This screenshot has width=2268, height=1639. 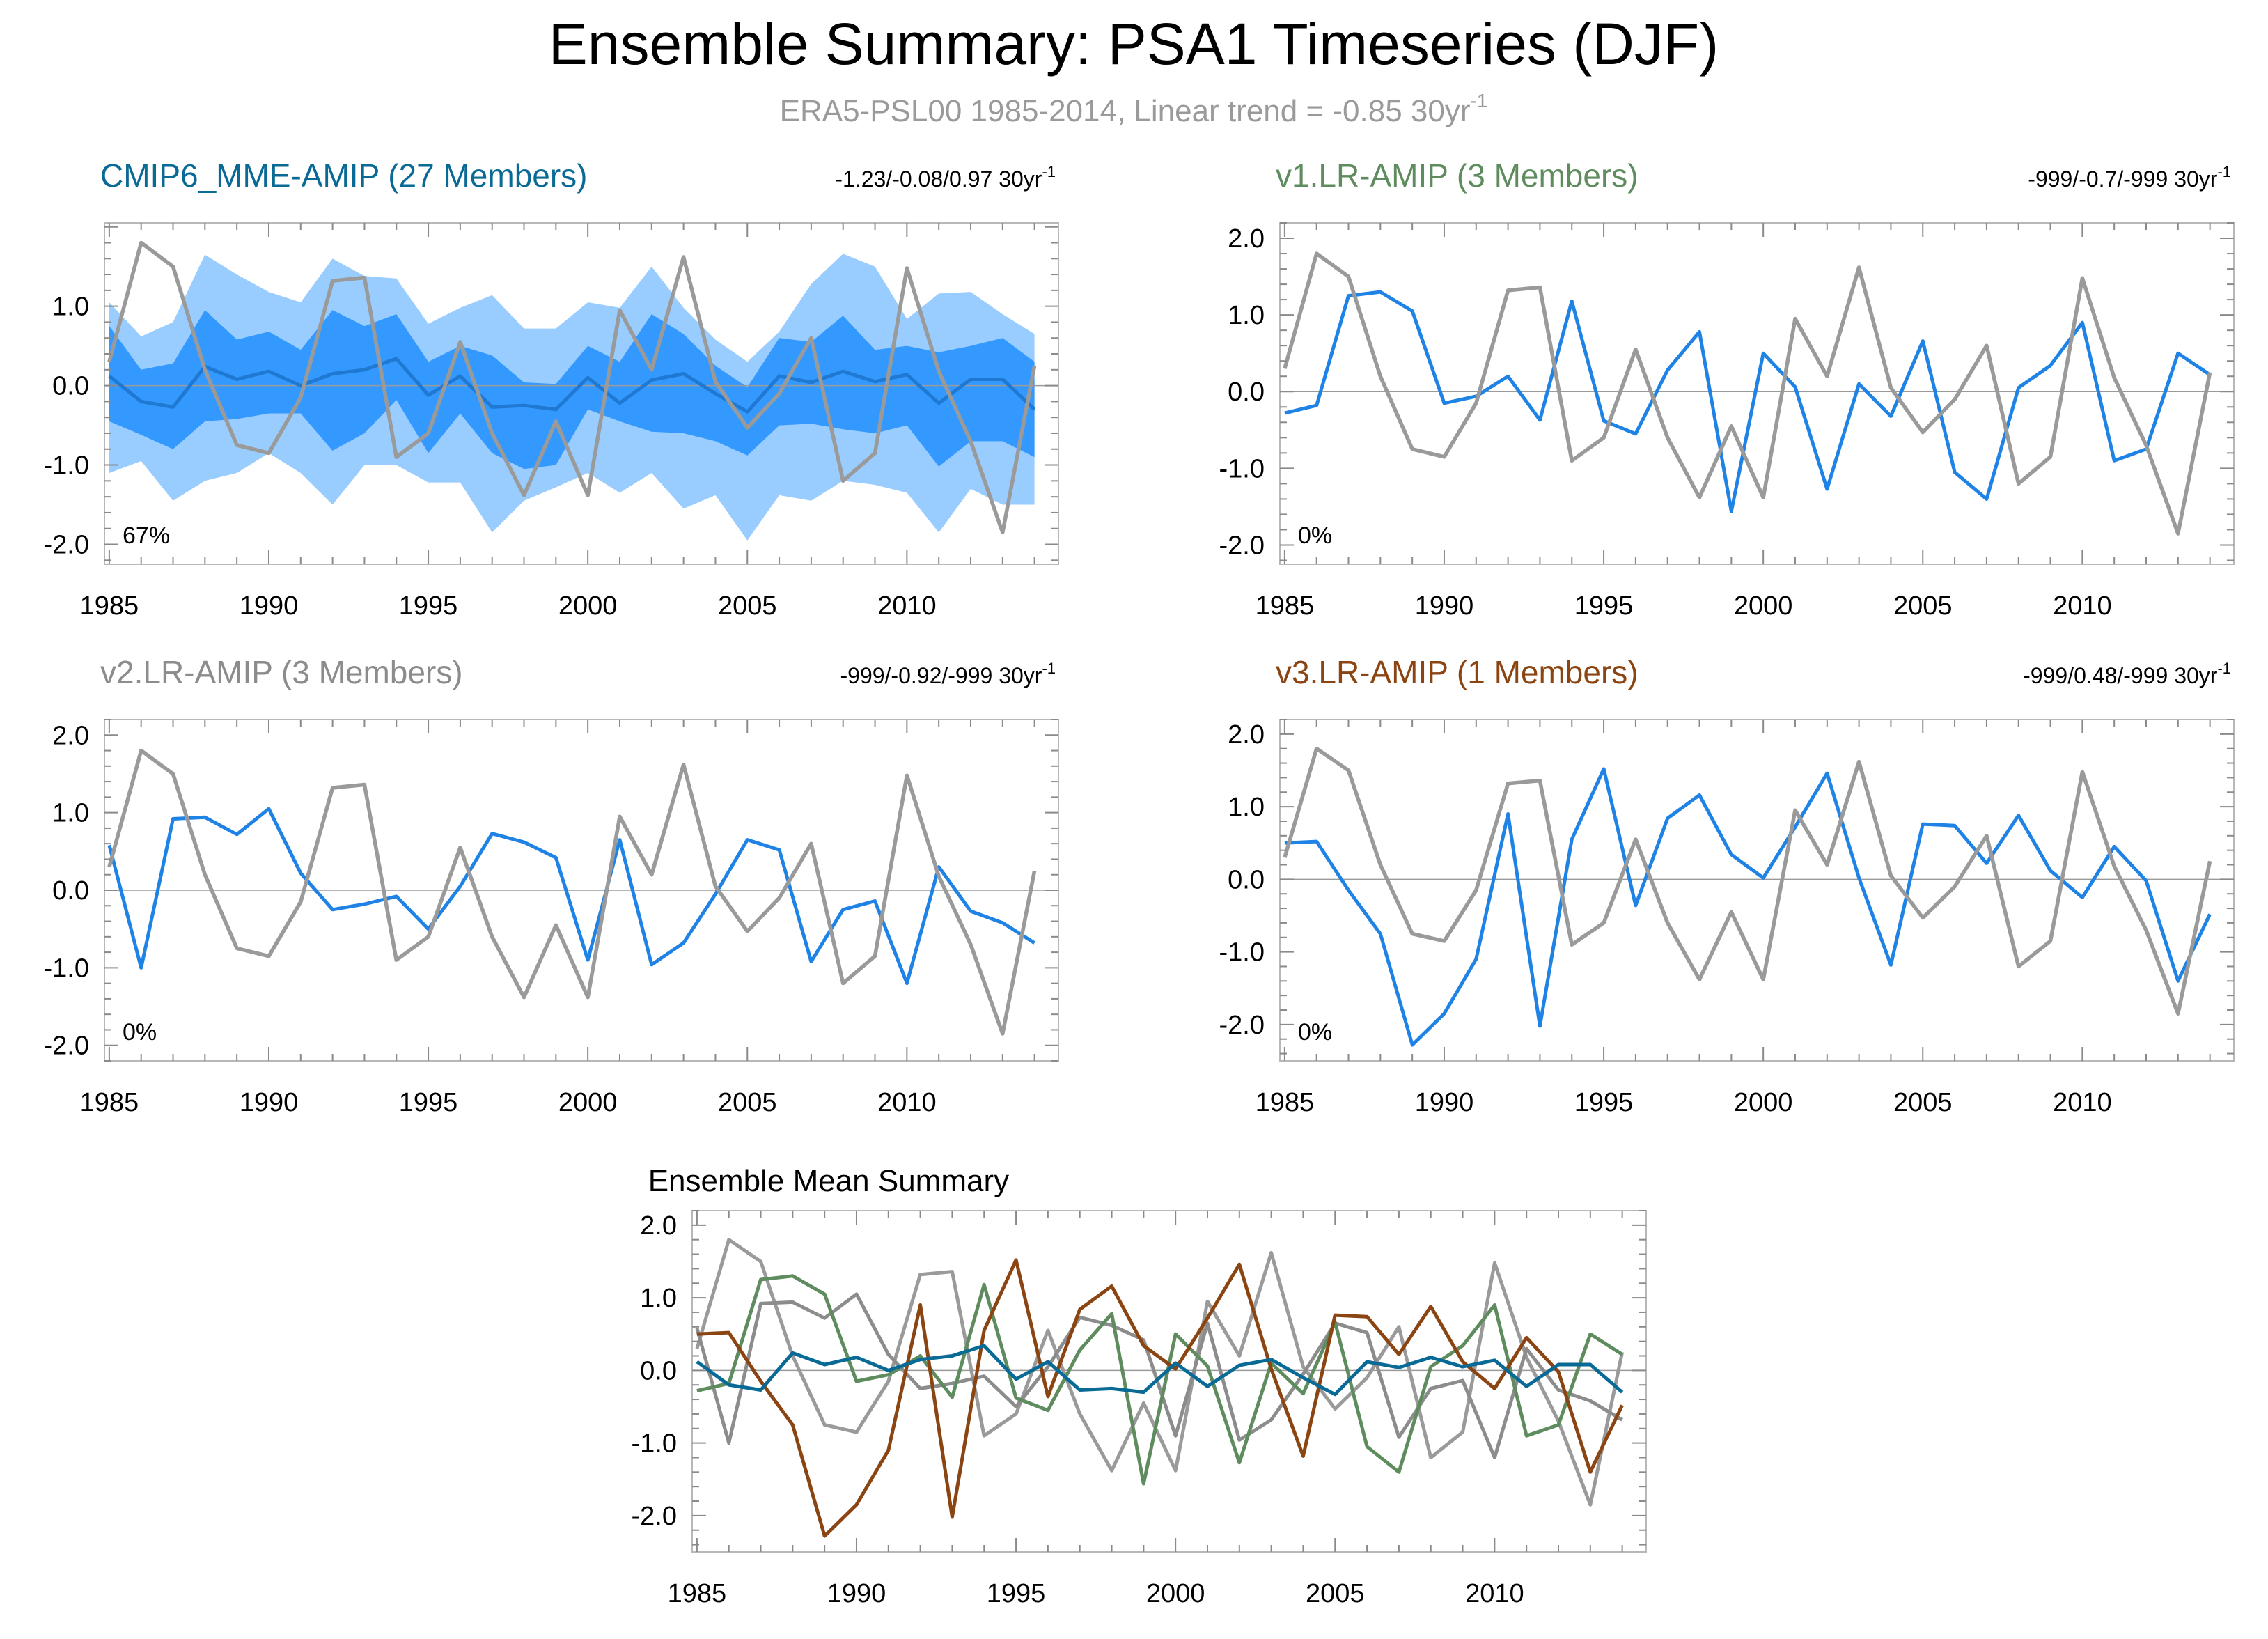 I want to click on figure-subtitle-sup: -1, so click(x=1478, y=100).